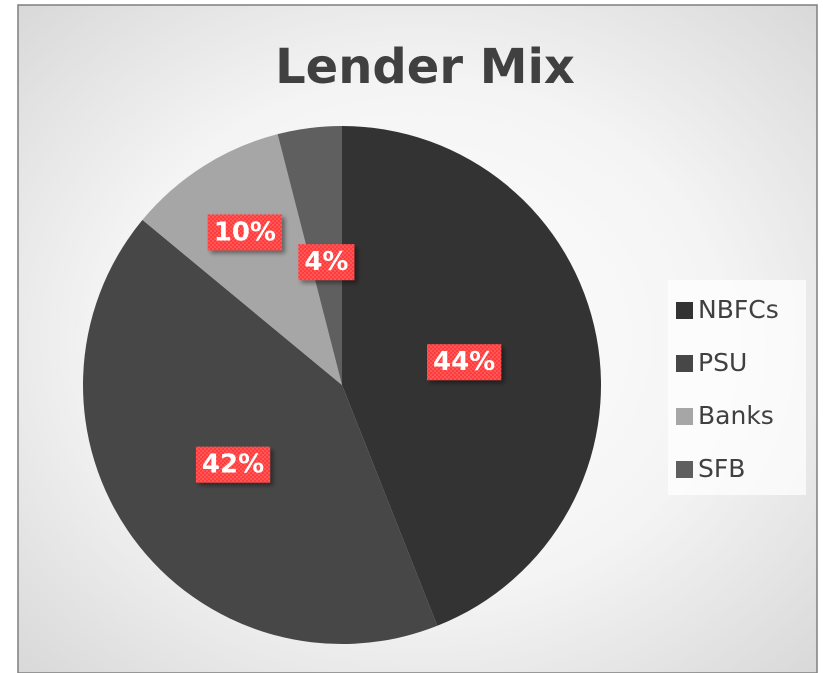 The image size is (823, 673). Describe the element at coordinates (722, 362) in the screenshot. I see `legend-label: PSU` at that location.